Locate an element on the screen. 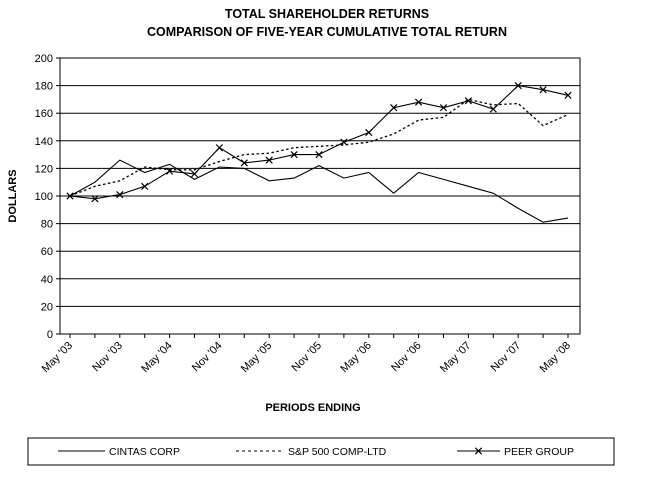  series-2-marker-0-stroke-b is located at coordinates (70, 196).